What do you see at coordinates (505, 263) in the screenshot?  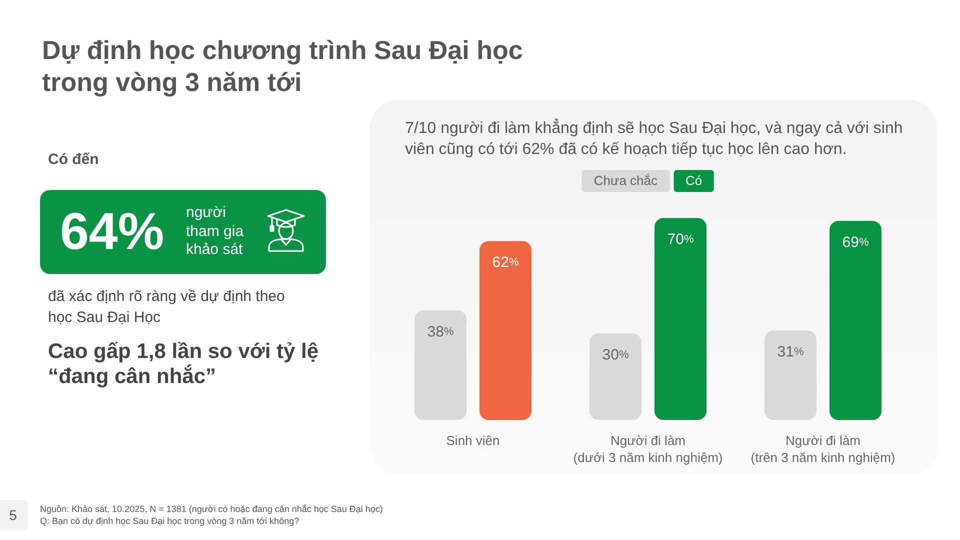 I see `data-label: 62%` at bounding box center [505, 263].